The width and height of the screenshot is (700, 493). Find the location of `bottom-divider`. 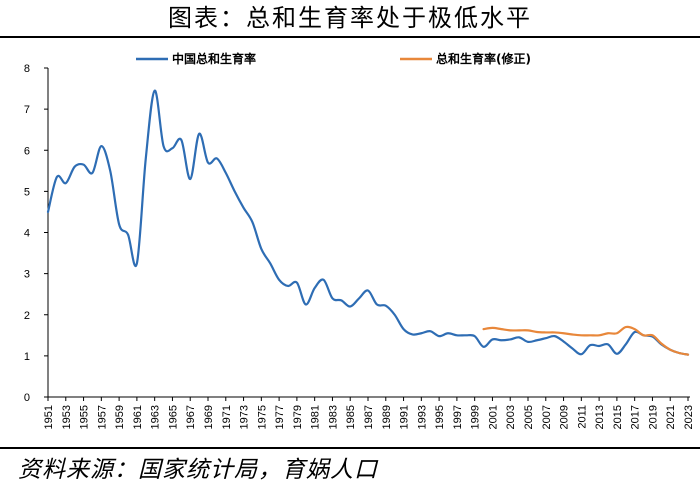

bottom-divider is located at coordinates (350, 448).